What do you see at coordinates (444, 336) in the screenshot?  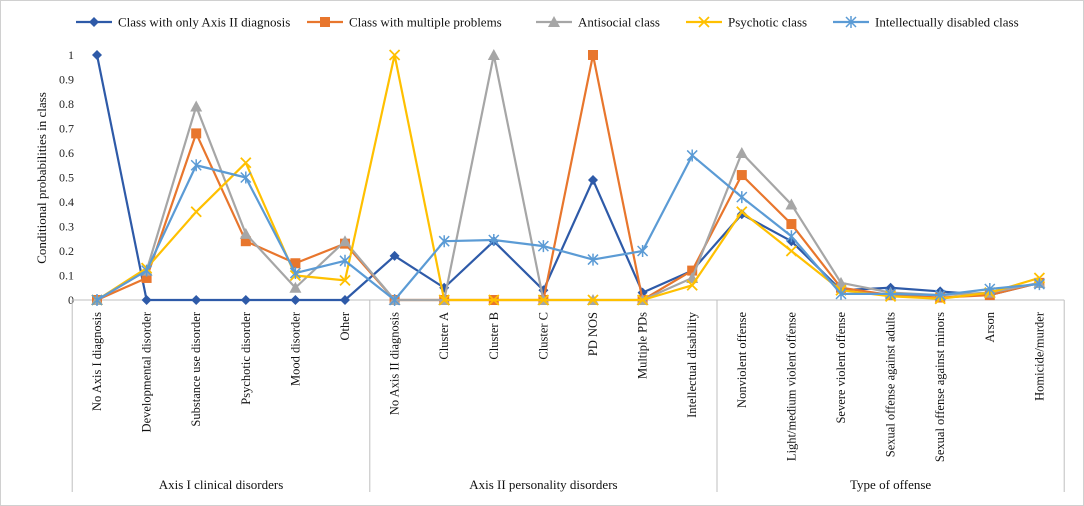 I see `x-category-label: Cluster A` at bounding box center [444, 336].